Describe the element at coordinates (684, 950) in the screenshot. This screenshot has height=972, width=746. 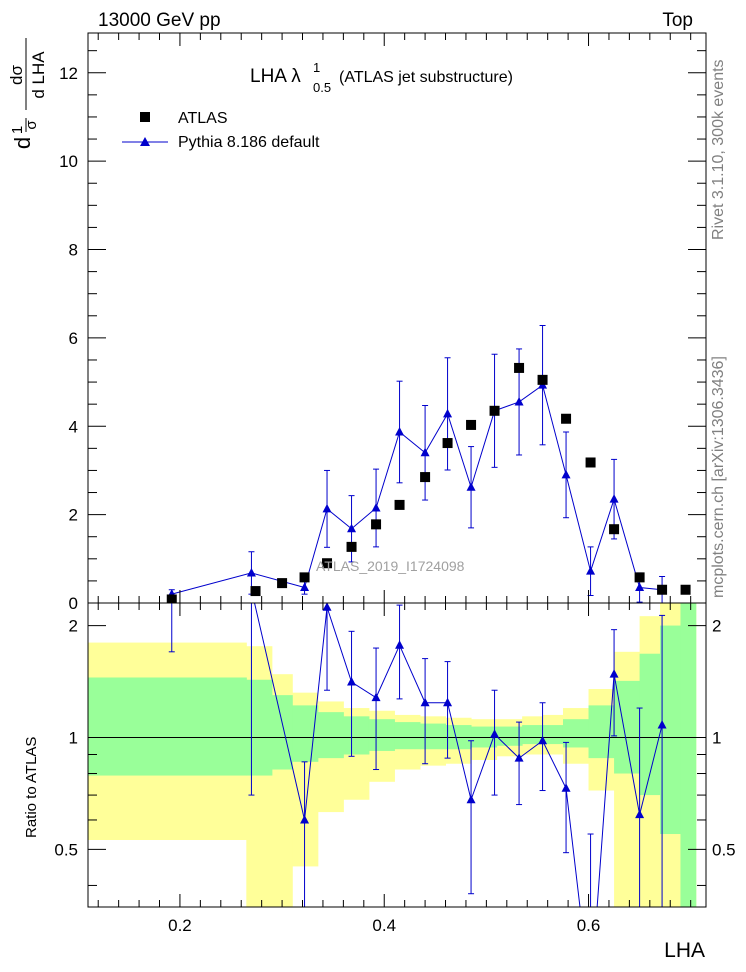
I see `x-axis-label: LHA` at that location.